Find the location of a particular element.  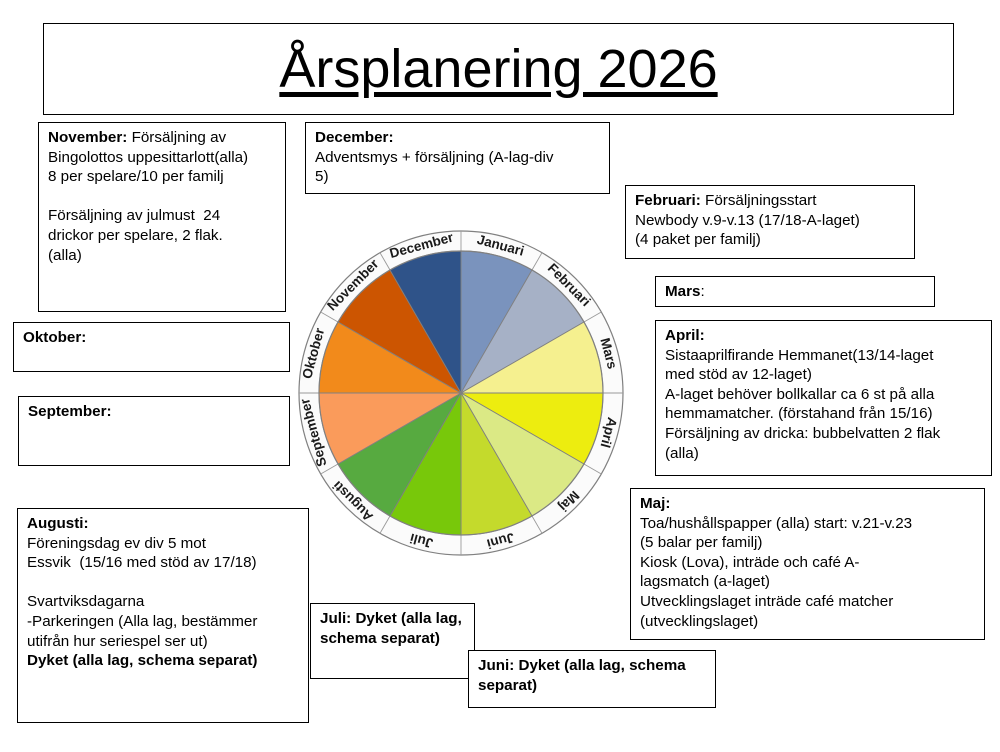

note-oktober: Oktober: is located at coordinates (151, 347).